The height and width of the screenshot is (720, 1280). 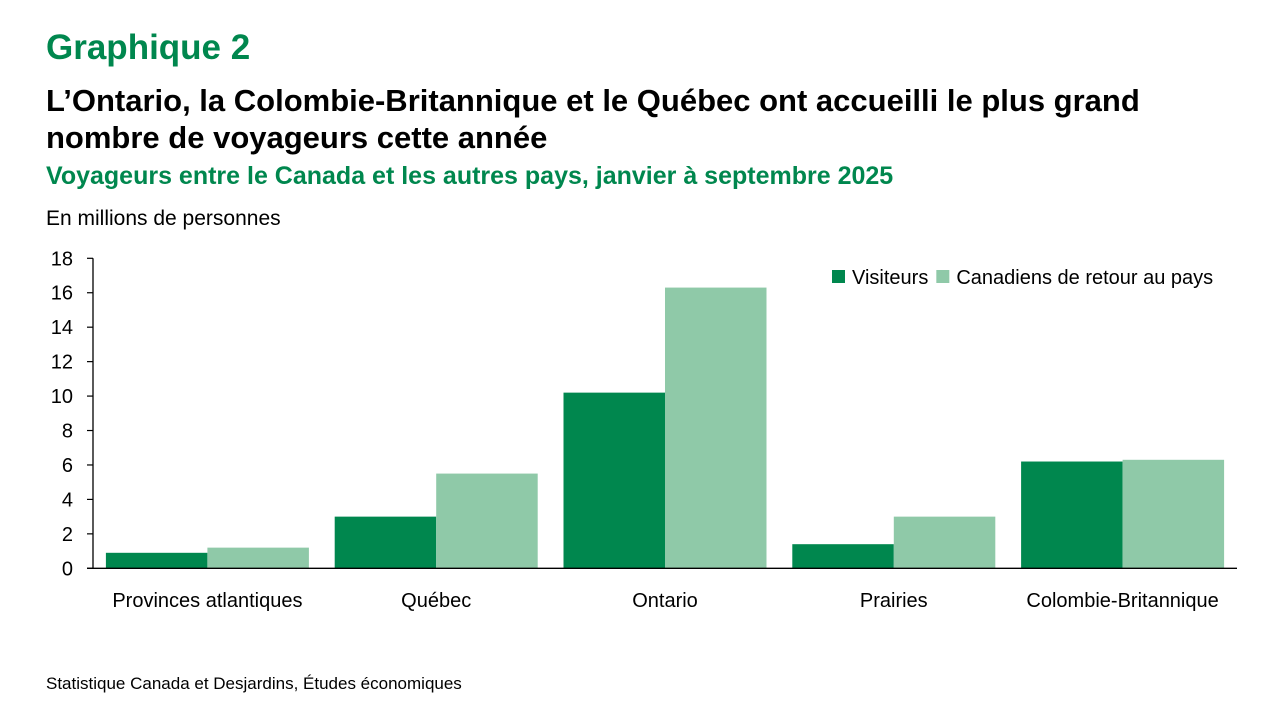 I want to click on legend-label: Canadiens de retour au pays, so click(x=1084, y=278).